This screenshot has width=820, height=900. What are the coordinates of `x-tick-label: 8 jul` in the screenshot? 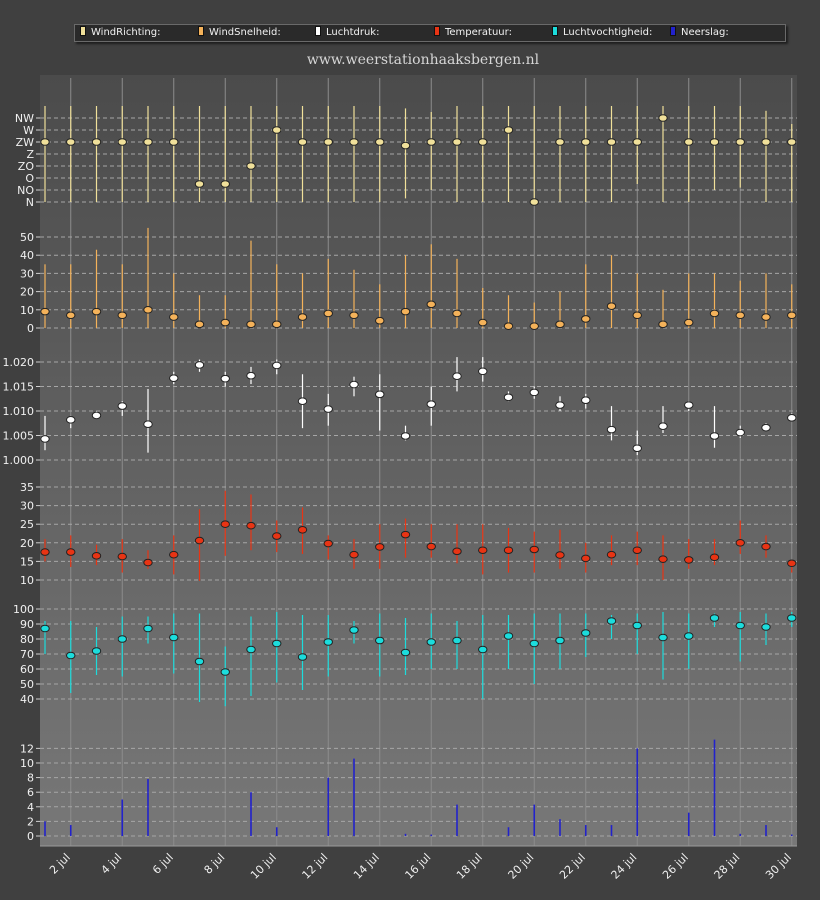 It's located at (214, 864).